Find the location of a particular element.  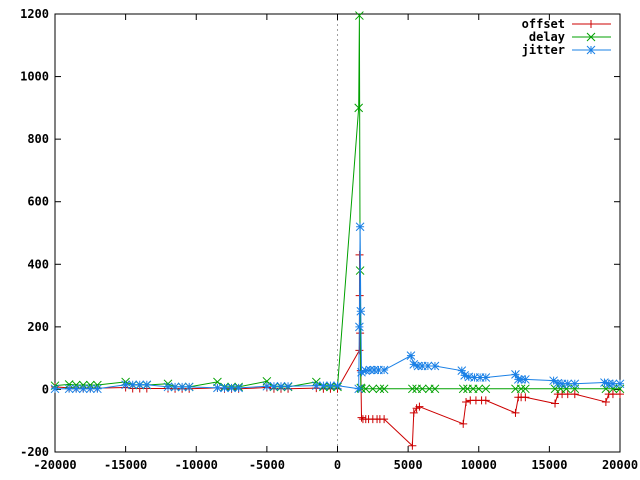

y-tick-label: 200 is located at coordinates (38, 327).